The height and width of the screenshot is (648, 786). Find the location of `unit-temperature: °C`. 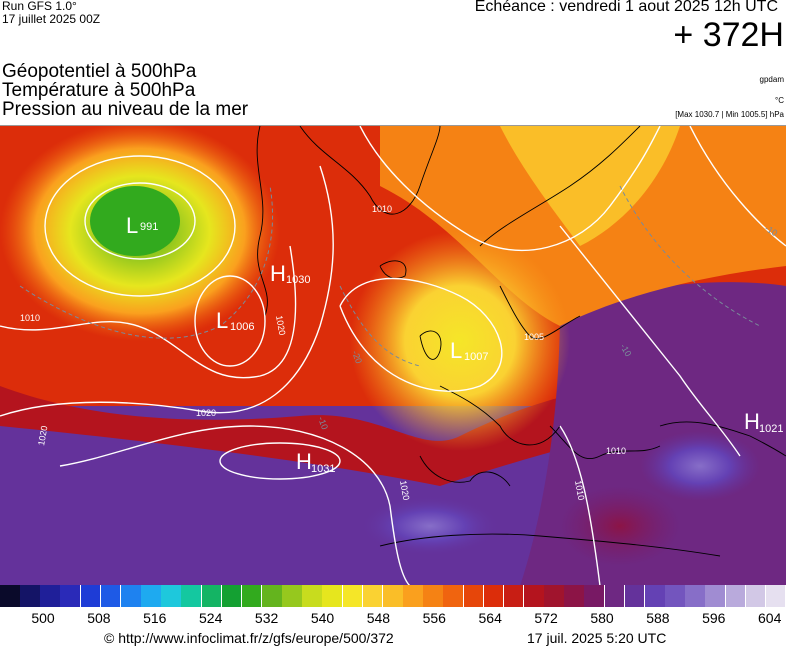

unit-temperature: °C is located at coordinates (779, 100).